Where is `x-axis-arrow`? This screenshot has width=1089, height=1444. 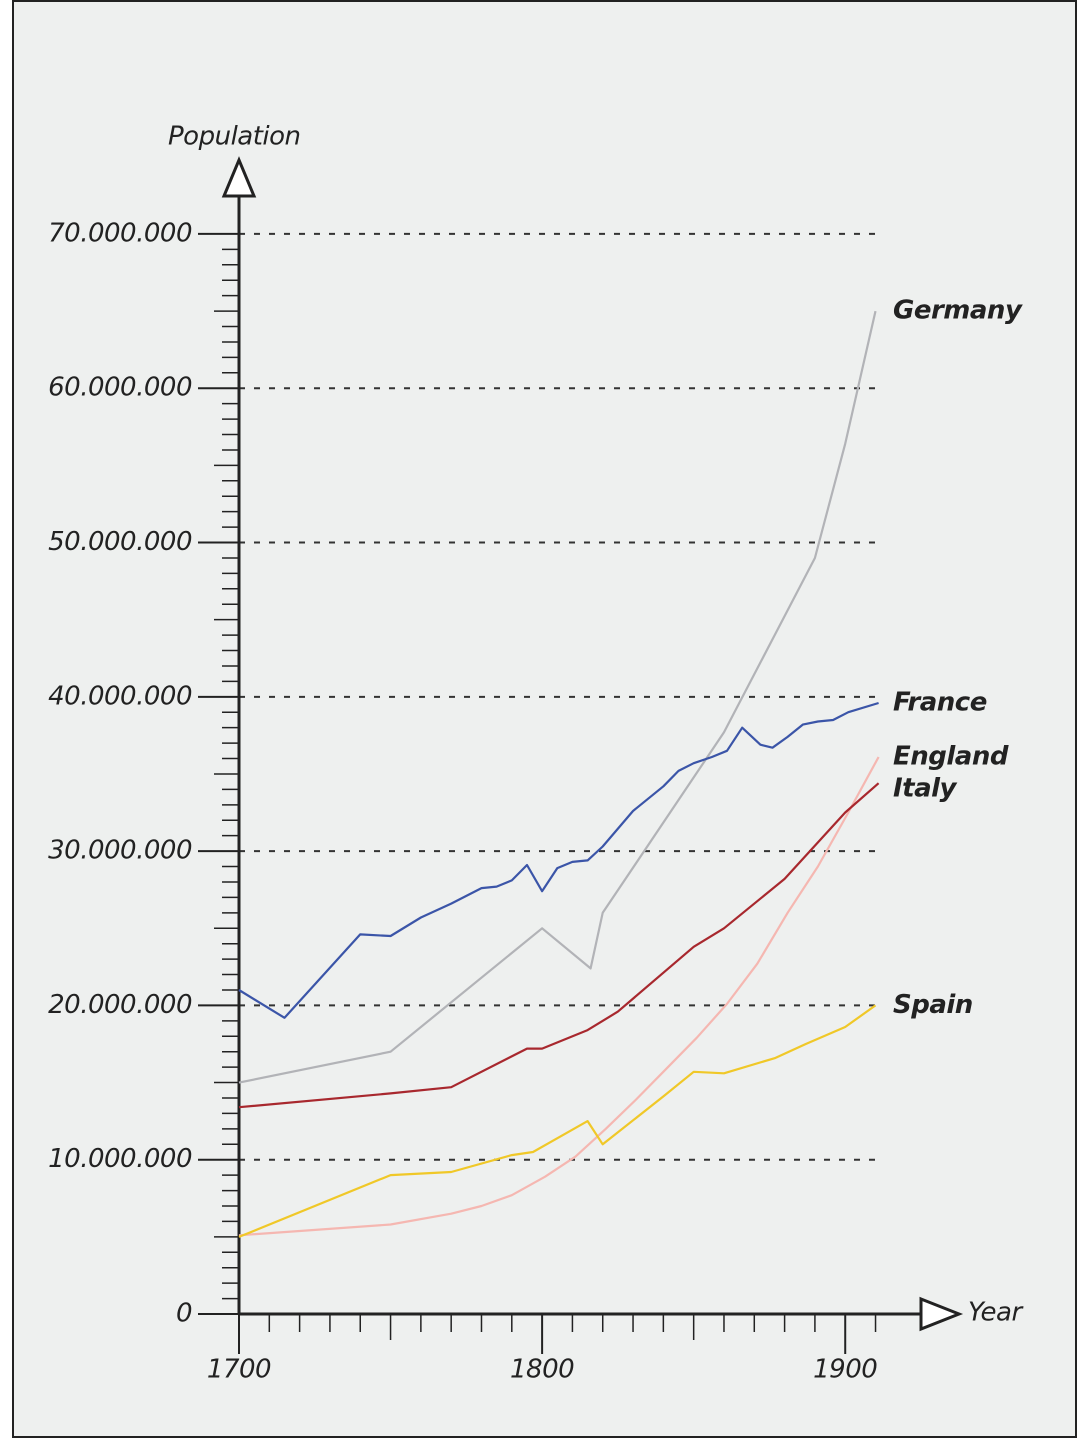
x-axis-arrow is located at coordinates (941, 1314).